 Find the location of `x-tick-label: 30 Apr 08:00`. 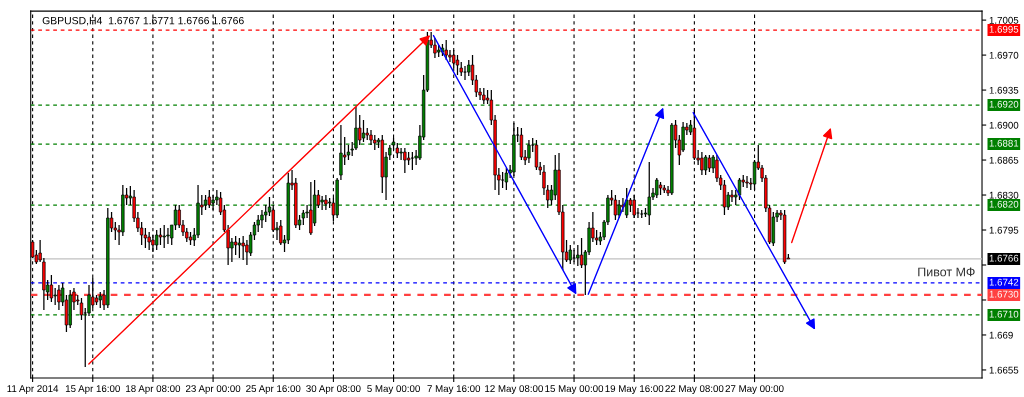

x-tick-label: 30 Apr 08:00 is located at coordinates (333, 389).